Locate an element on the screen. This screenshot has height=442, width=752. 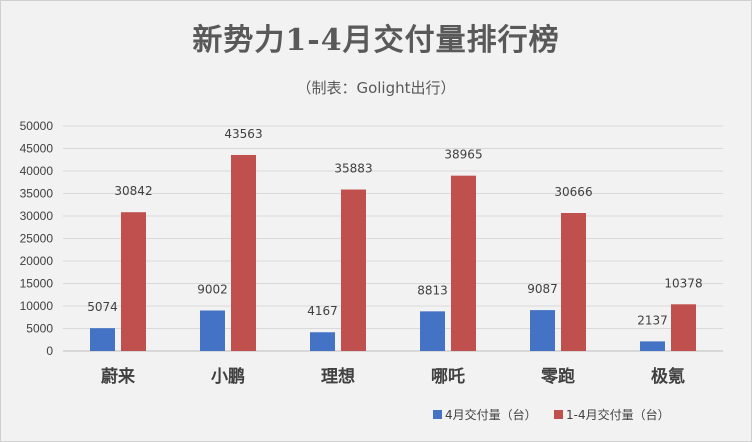
data-label: 9002 is located at coordinates (212, 289).